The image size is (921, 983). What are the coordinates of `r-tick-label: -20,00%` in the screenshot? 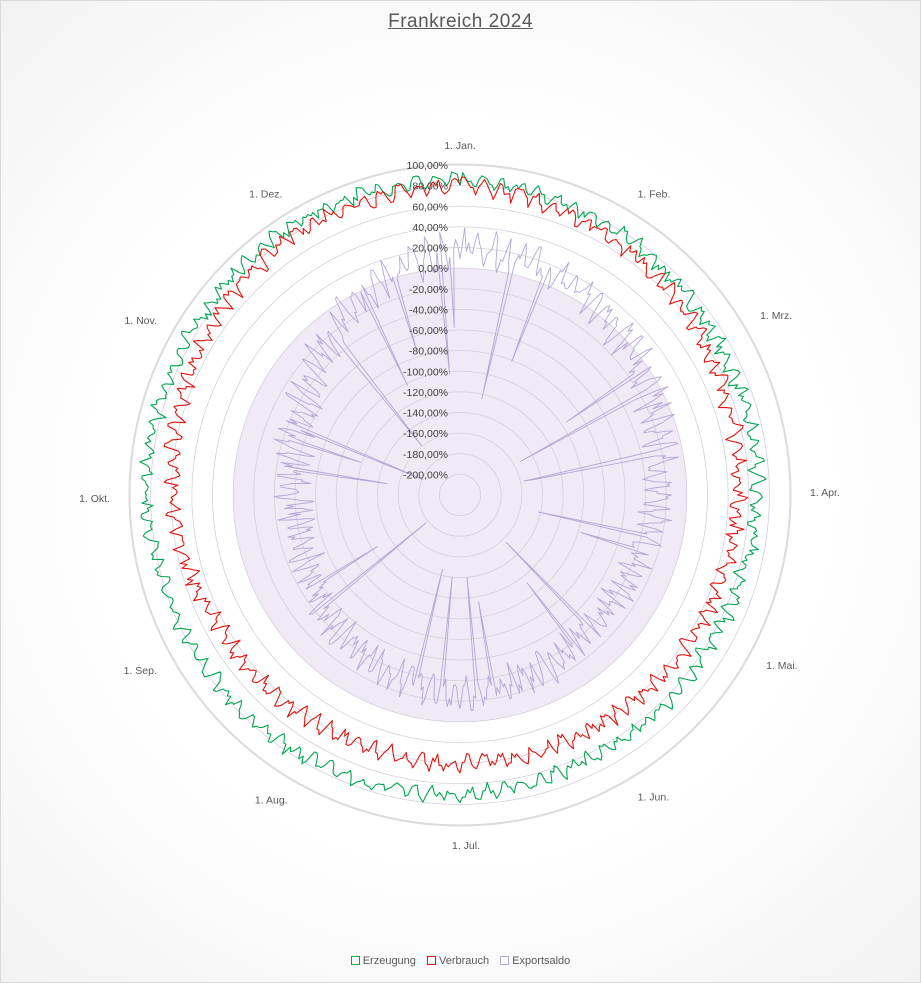 It's located at (428, 290).